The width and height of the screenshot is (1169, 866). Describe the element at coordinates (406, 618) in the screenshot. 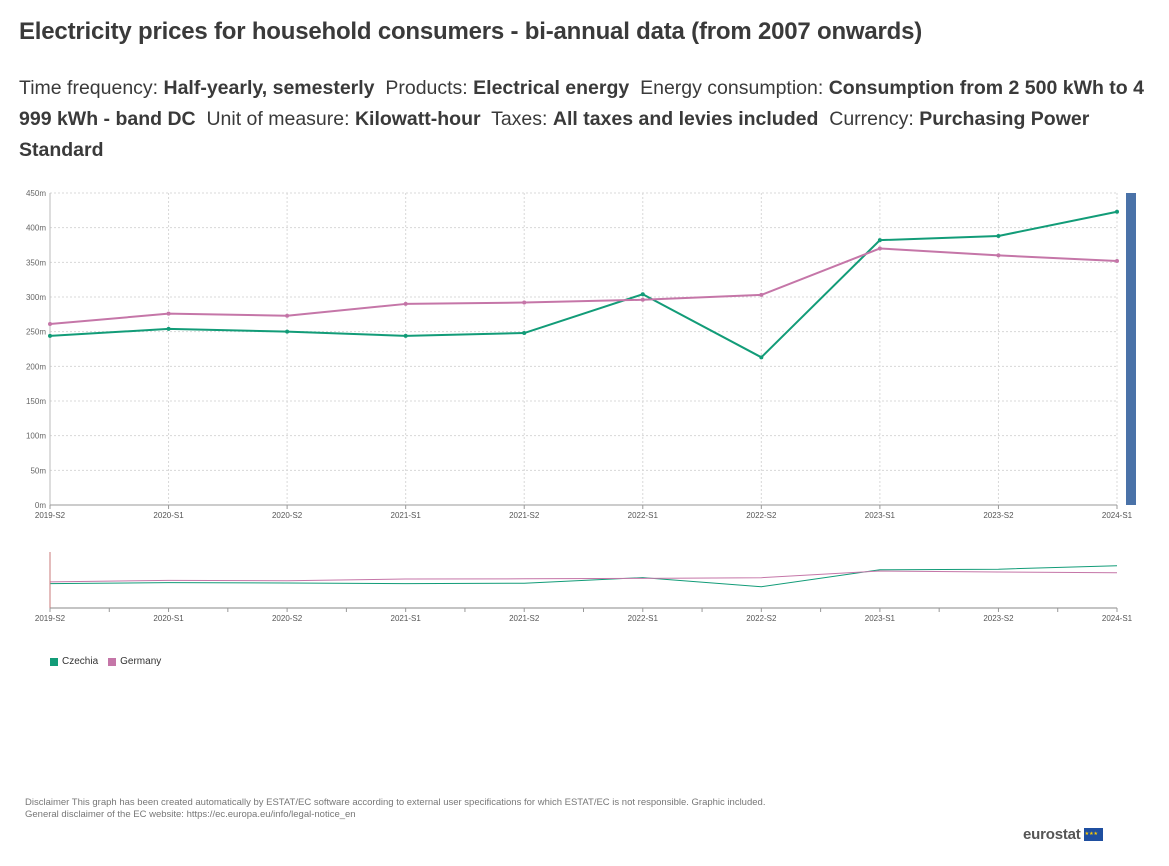

I see `navigator-x-tick-label: 2021-S1` at that location.